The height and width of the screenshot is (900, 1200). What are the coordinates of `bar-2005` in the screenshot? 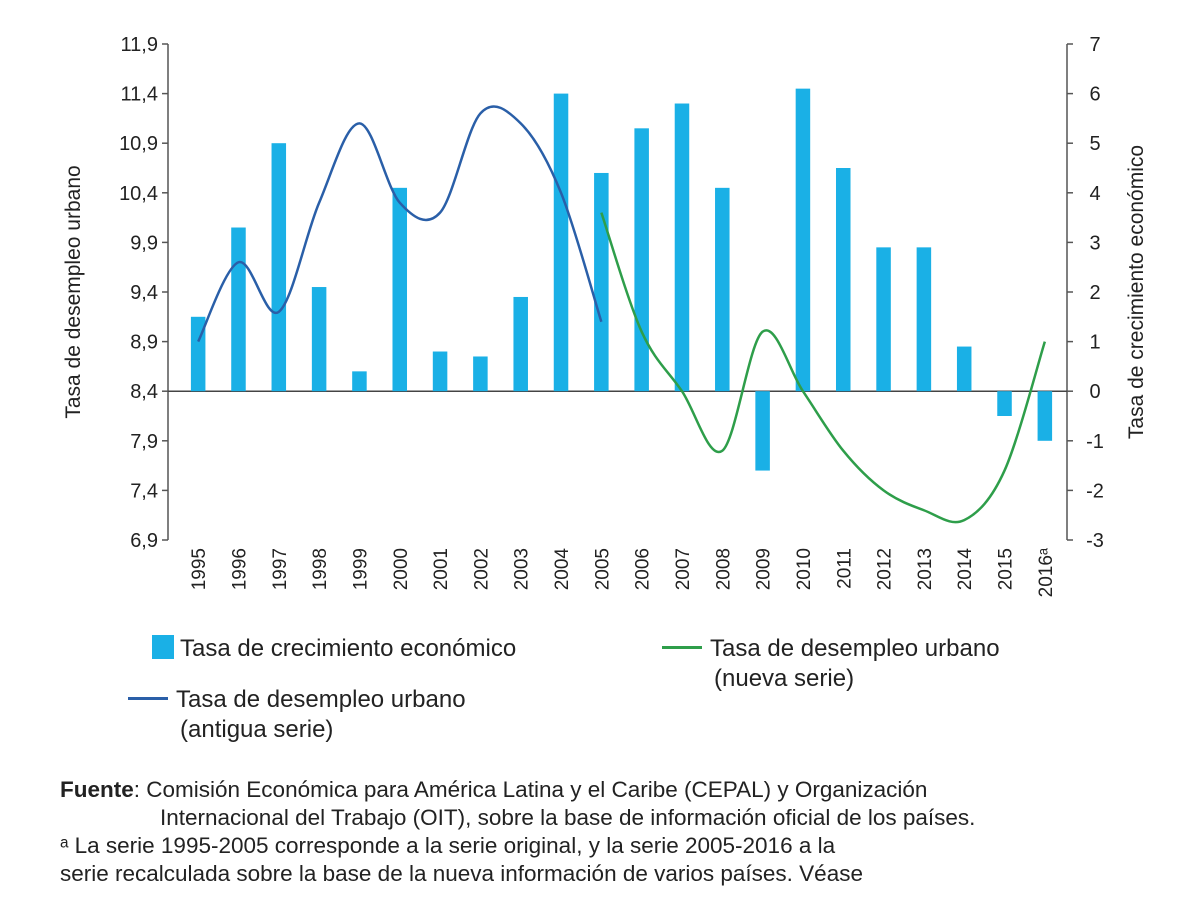 It's located at (601, 282).